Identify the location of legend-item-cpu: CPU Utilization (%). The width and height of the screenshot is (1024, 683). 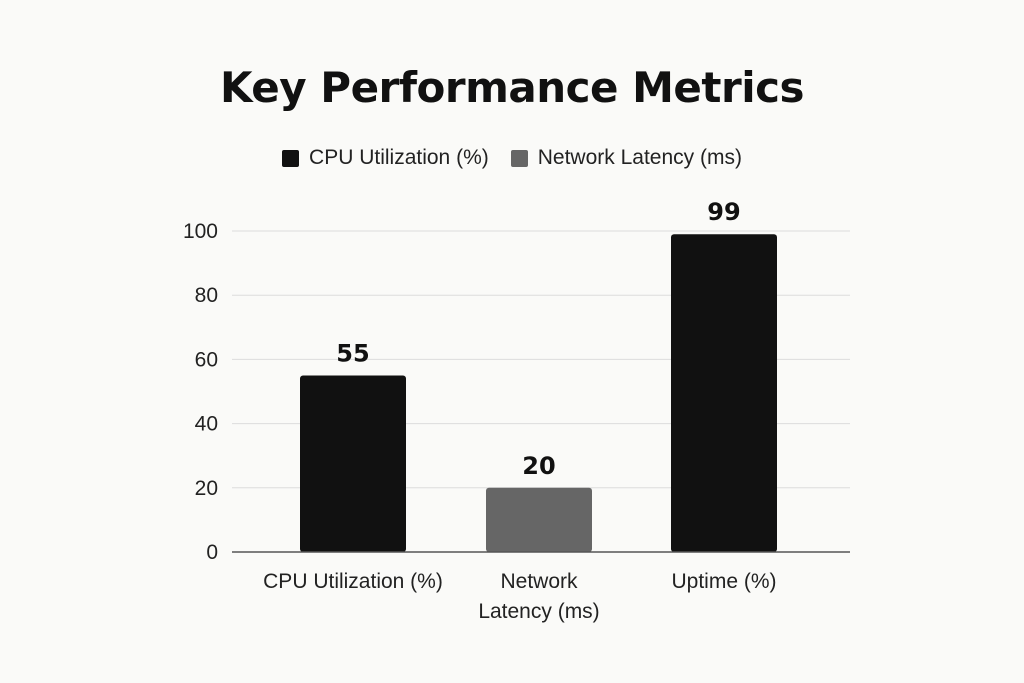
(385, 158).